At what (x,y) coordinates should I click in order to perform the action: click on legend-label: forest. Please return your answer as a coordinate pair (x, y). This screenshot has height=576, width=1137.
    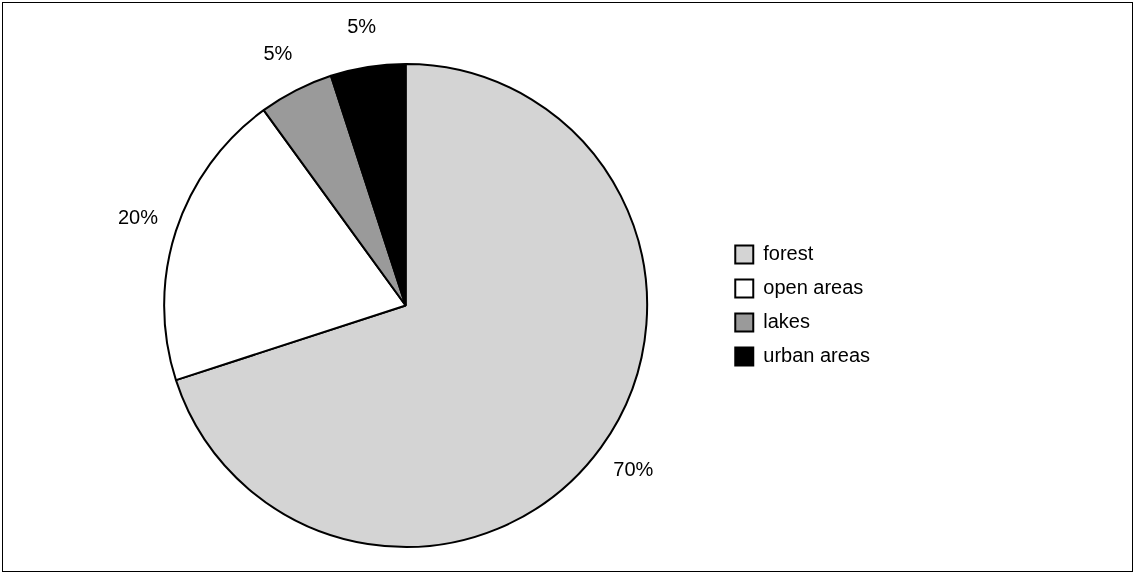
    Looking at the image, I should click on (788, 253).